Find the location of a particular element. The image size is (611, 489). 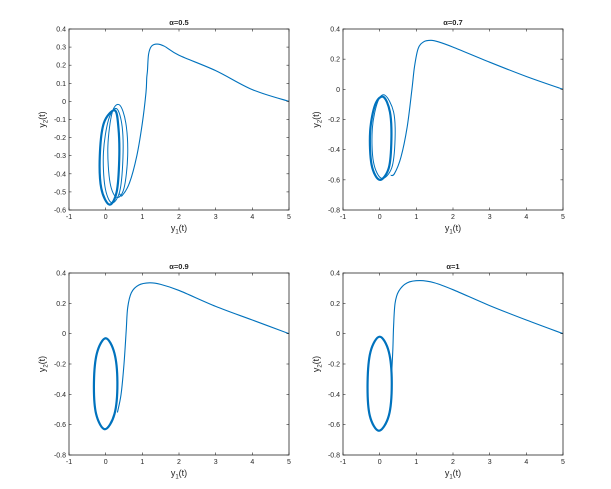

x-tick-label: 5 is located at coordinates (563, 217).